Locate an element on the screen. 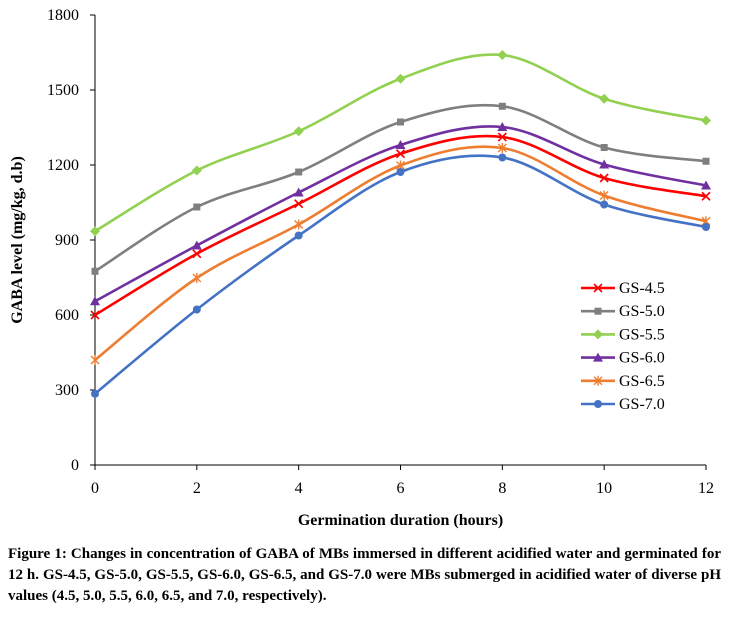 Image resolution: width=729 pixels, height=624 pixels. legend-label-gs-6-5: GS-6.5 is located at coordinates (642, 381).